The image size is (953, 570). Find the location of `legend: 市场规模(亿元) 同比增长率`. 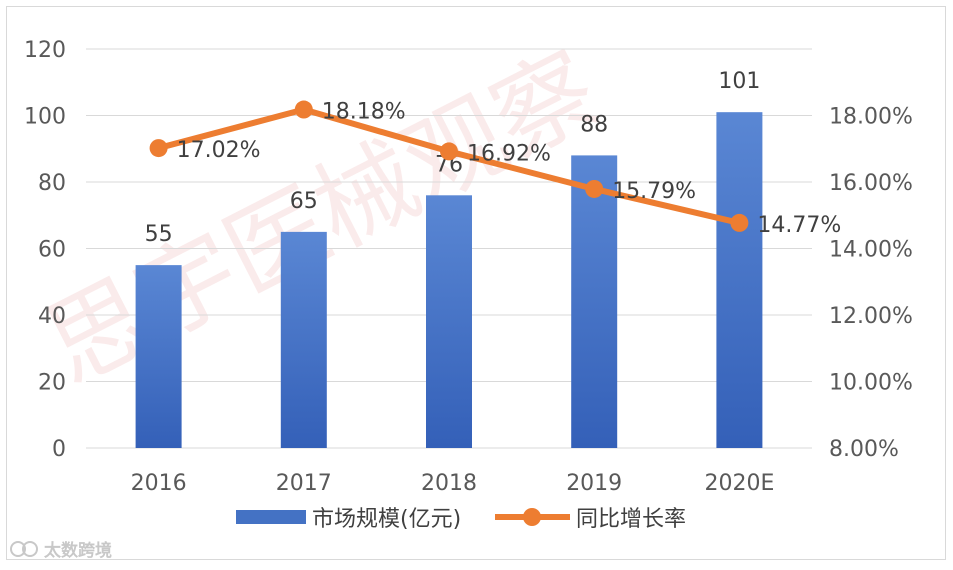

legend: 市场规模(亿元) 同比增长率 is located at coordinates (461, 519).